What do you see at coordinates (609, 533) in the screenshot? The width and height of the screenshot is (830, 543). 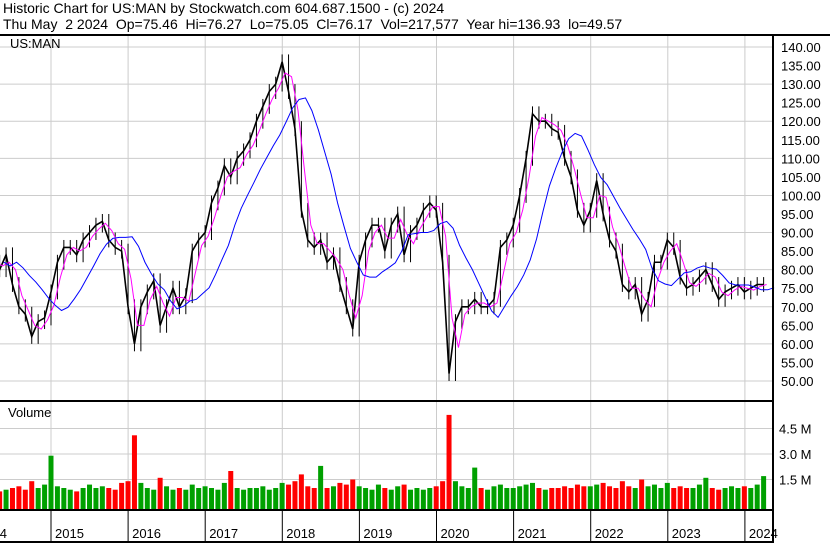 I see `year-tick-label: 2022` at bounding box center [609, 533].